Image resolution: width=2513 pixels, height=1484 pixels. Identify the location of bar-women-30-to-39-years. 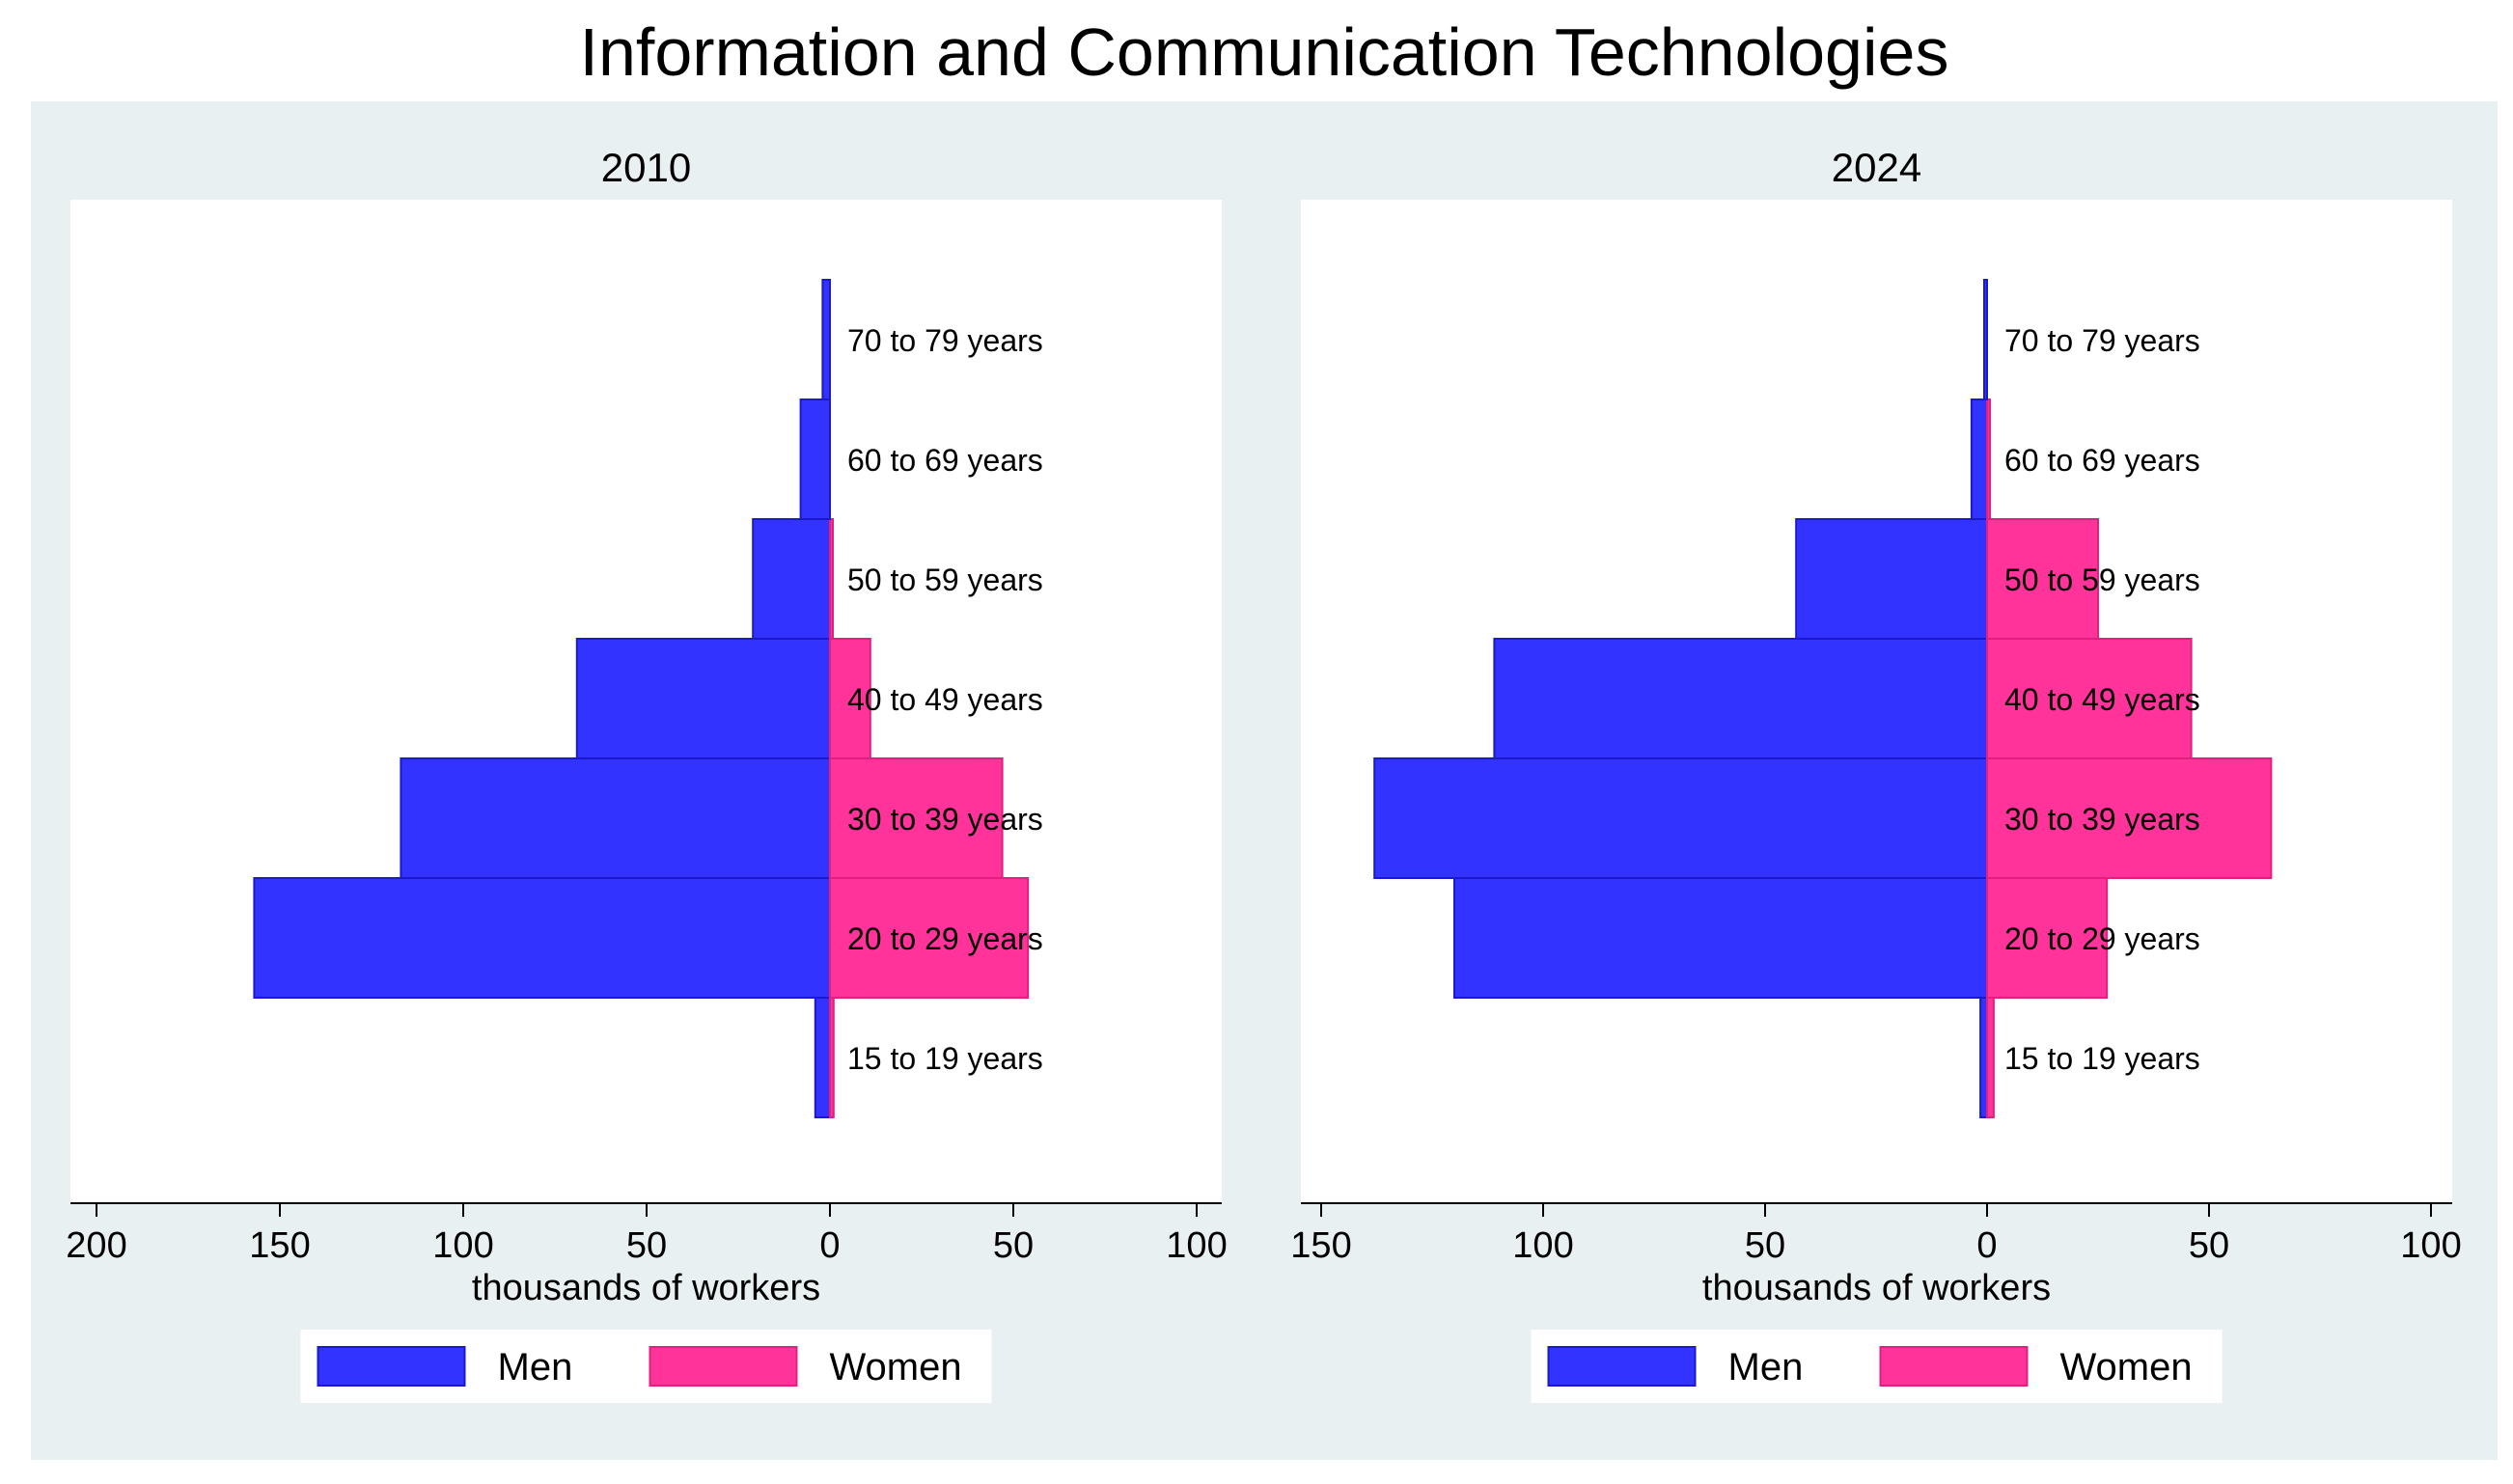
(916, 818).